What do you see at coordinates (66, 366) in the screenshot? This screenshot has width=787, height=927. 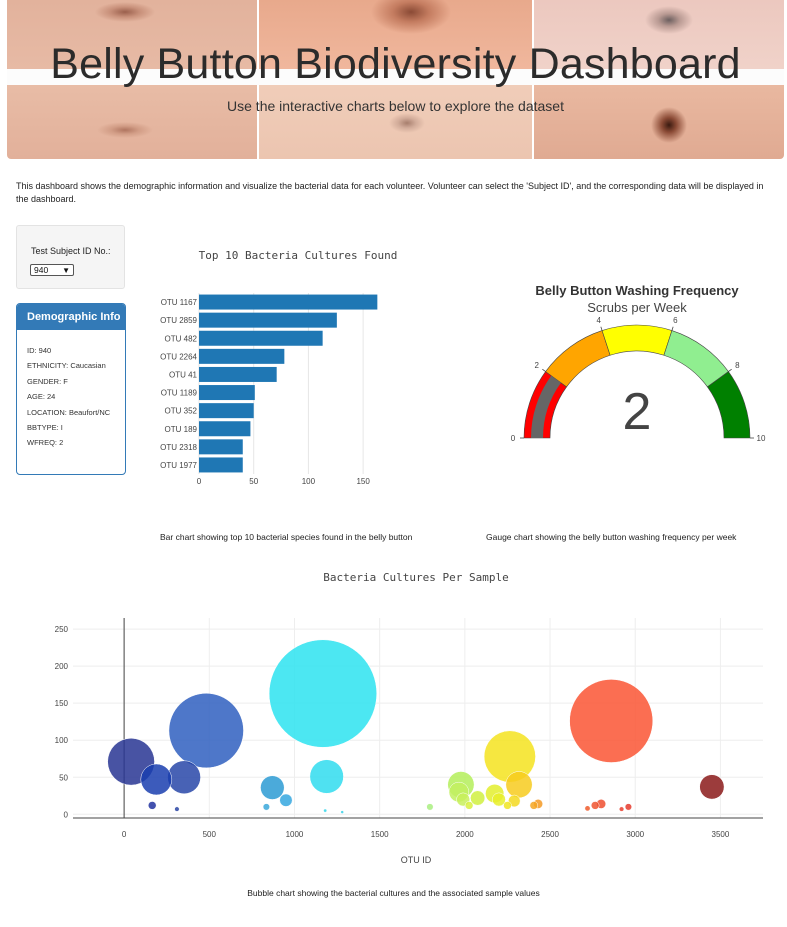 I see `demo-ethnicity: ETHNICITY: Caucasian` at bounding box center [66, 366].